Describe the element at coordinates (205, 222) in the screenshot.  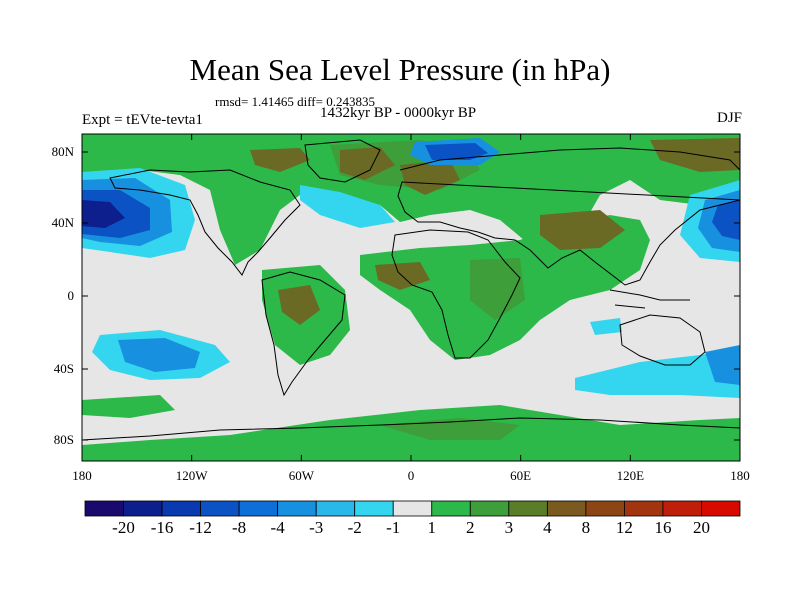
I see `coastline-north-america` at that location.